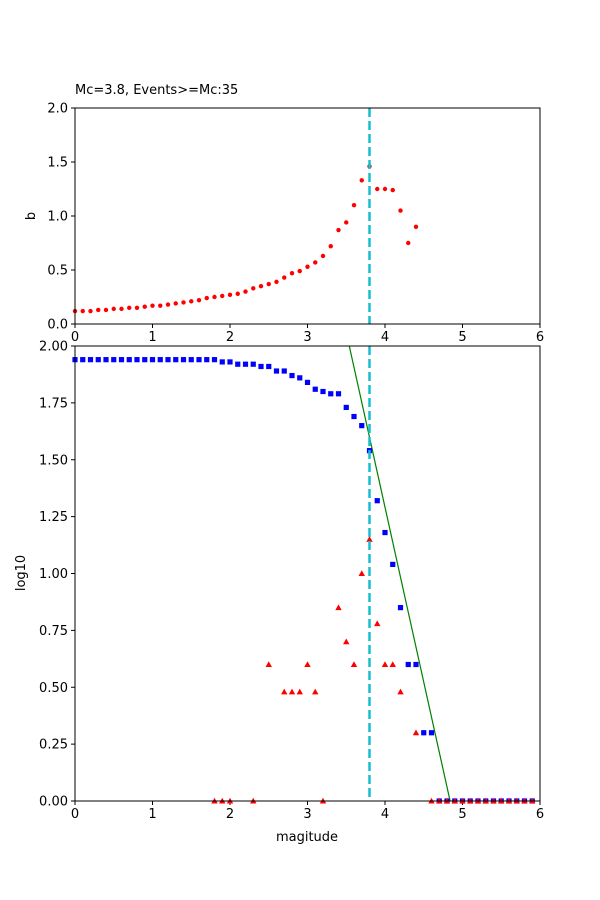  I want to click on y-tick-label: 0.75, so click(53, 631).